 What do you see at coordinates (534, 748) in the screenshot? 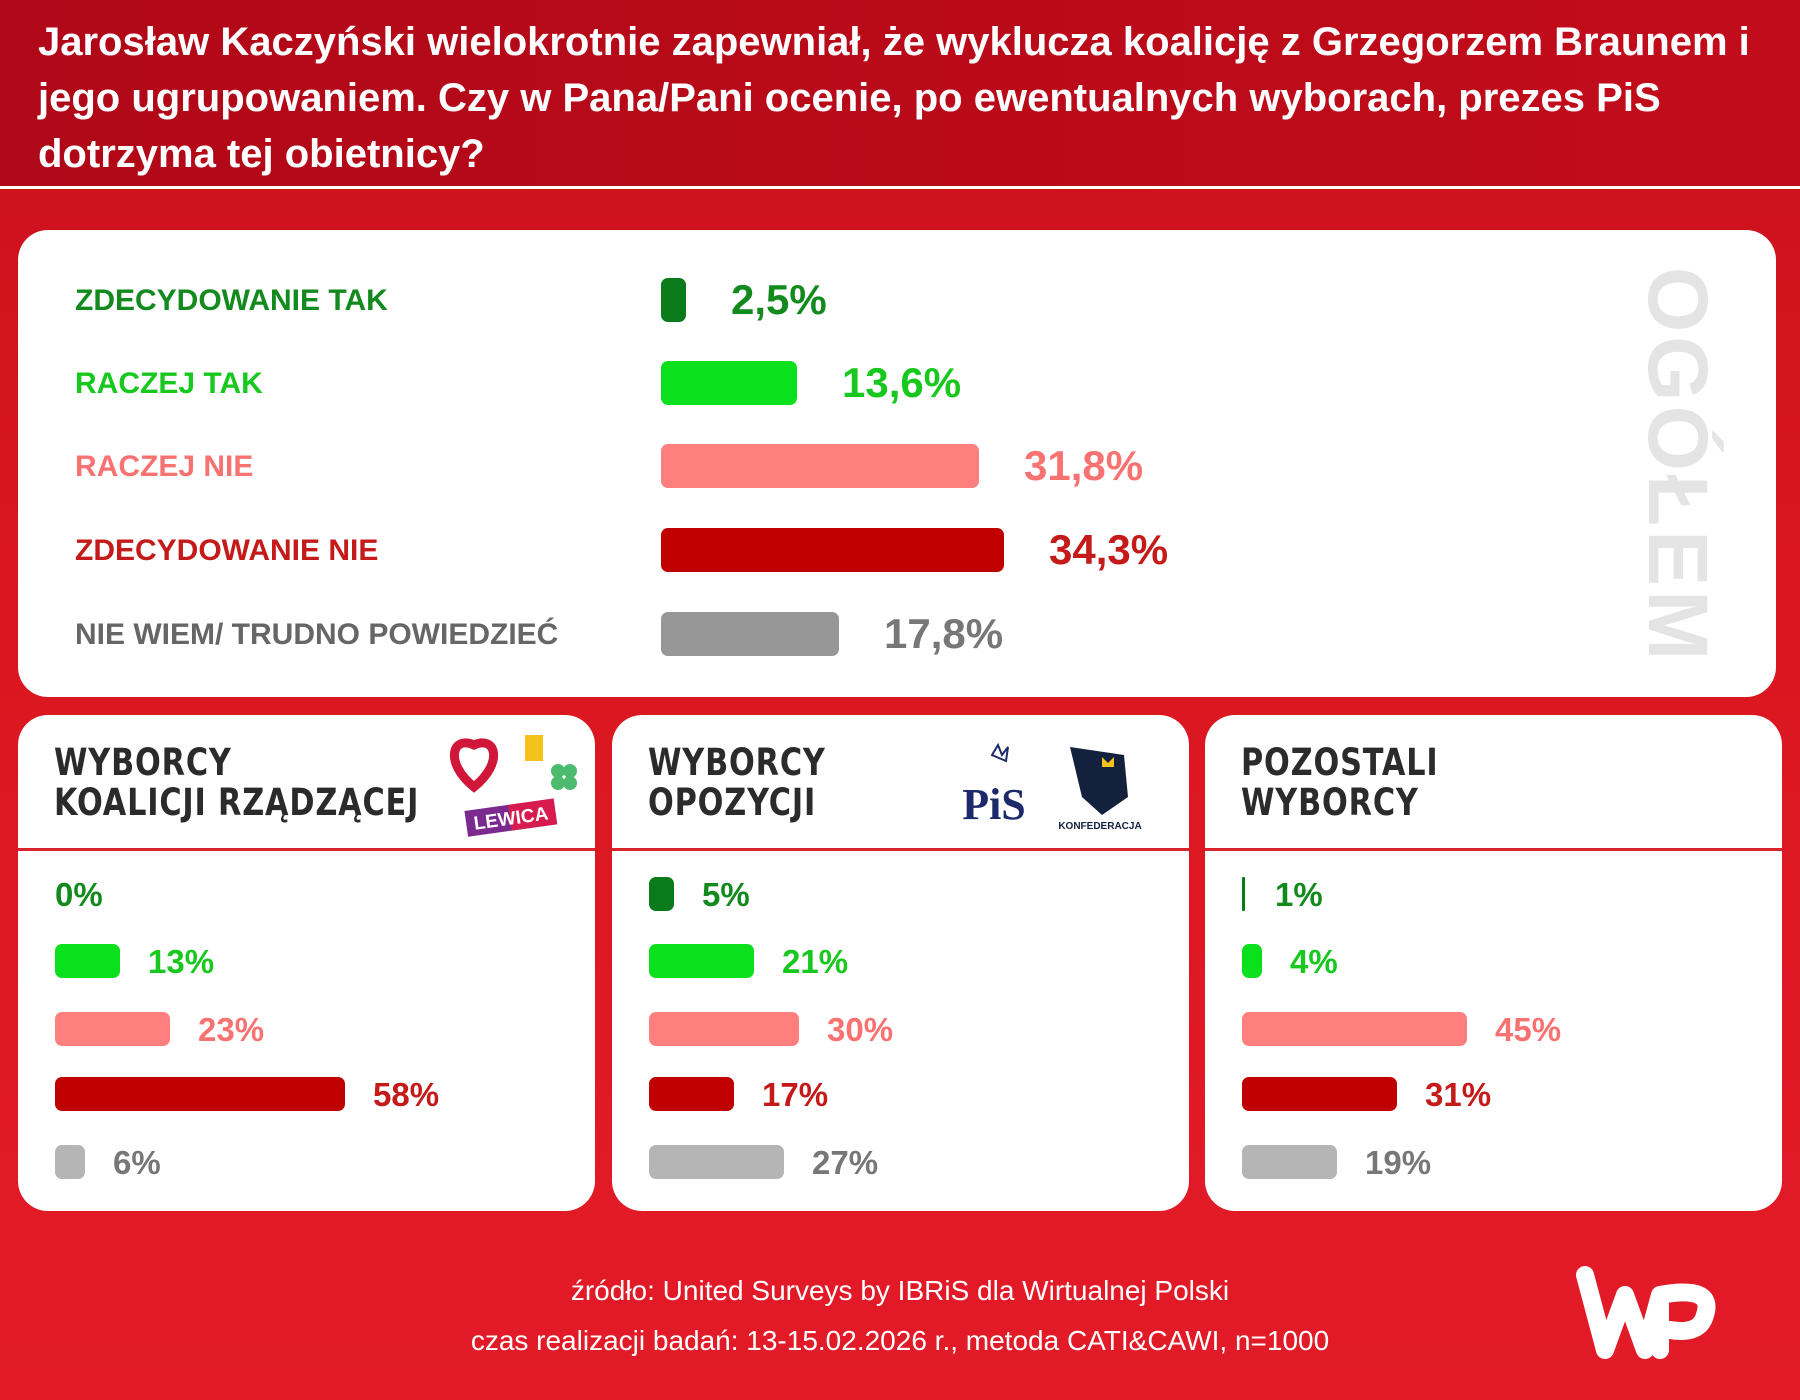
I see `polska2050-logo-icon` at bounding box center [534, 748].